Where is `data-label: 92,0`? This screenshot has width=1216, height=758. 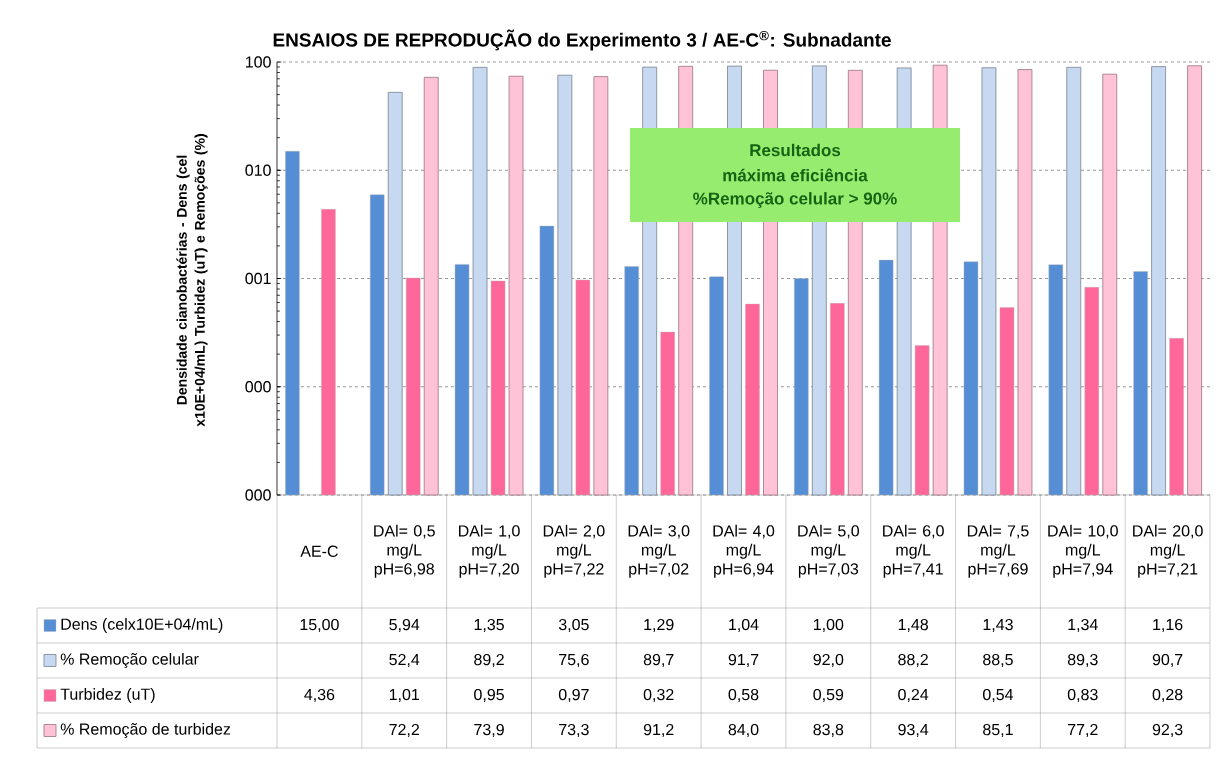
data-label: 92,0 is located at coordinates (828, 660).